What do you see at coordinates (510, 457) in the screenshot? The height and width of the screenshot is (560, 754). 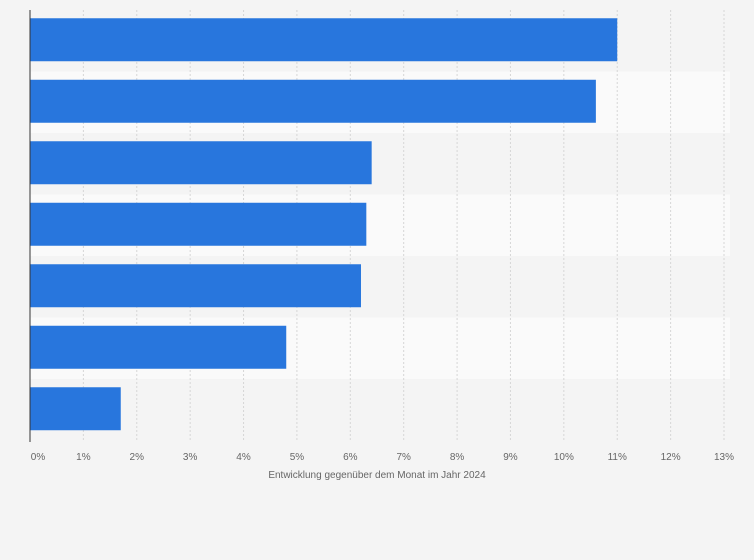 I see `x-tick-label: 9%` at bounding box center [510, 457].